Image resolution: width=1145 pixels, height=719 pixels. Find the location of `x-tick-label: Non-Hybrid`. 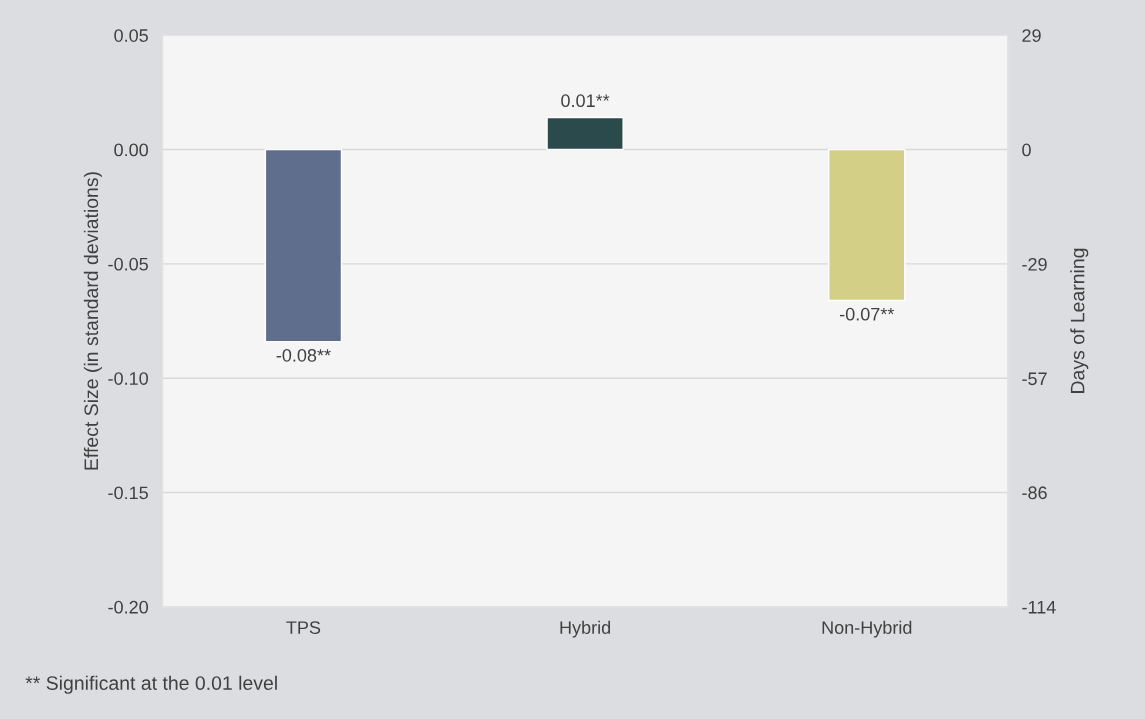

x-tick-label: Non-Hybrid is located at coordinates (867, 629).